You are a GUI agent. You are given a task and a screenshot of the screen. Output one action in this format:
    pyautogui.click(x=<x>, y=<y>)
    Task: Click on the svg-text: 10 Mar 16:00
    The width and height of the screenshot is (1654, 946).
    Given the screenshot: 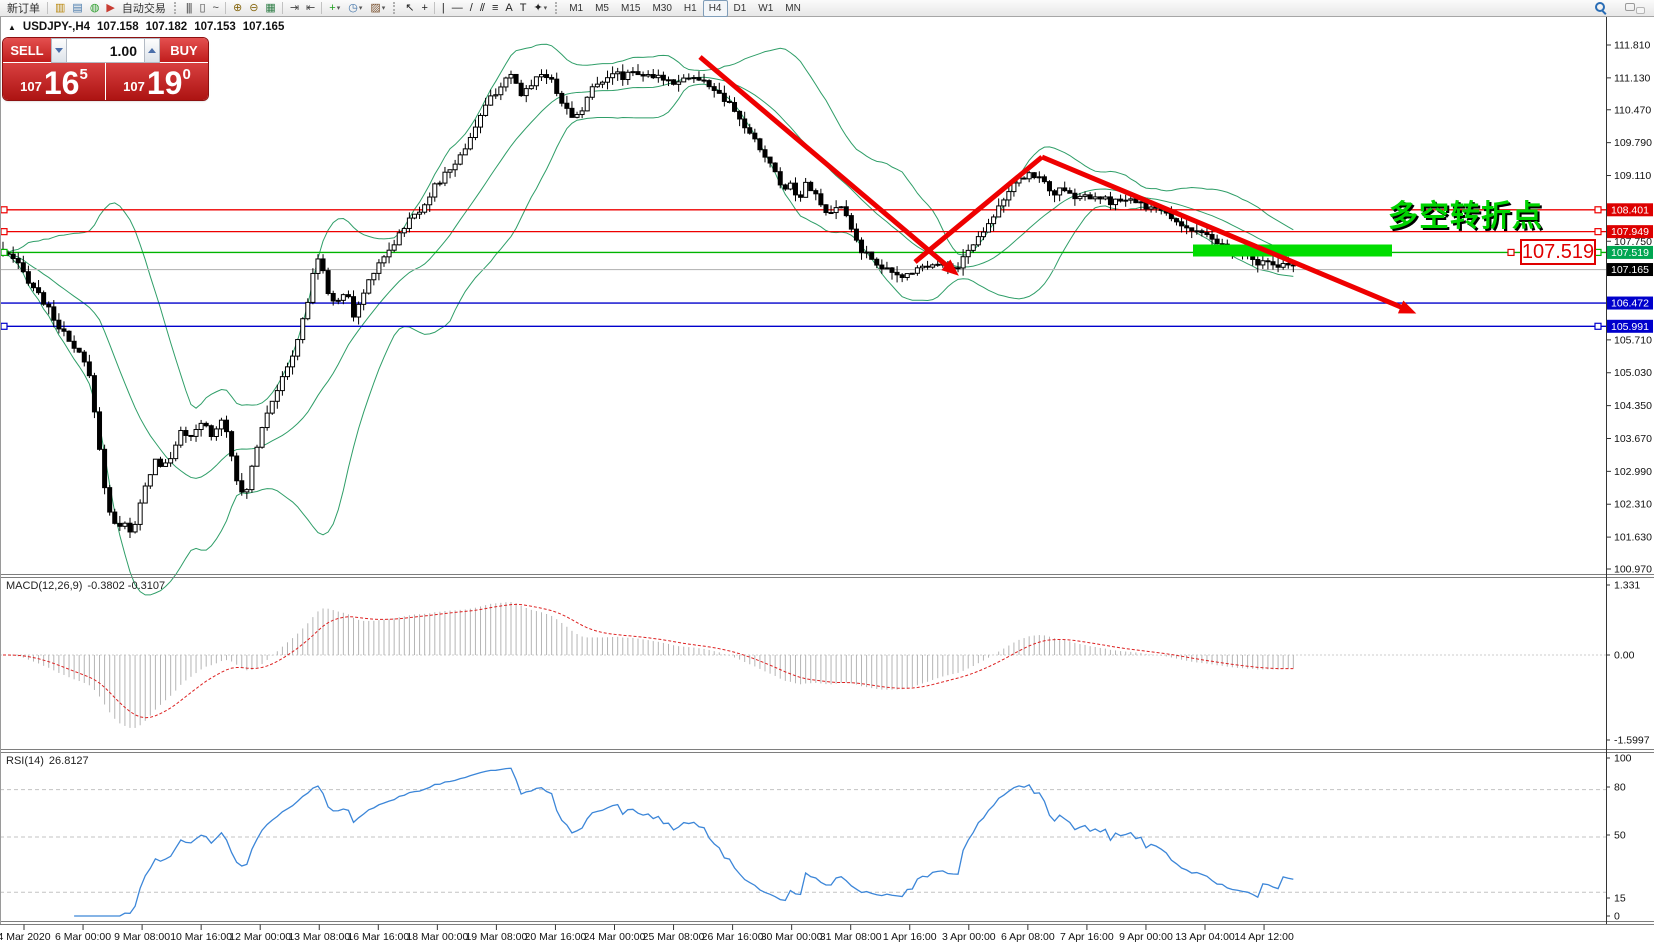 What is the action you would take?
    pyautogui.click(x=201, y=937)
    